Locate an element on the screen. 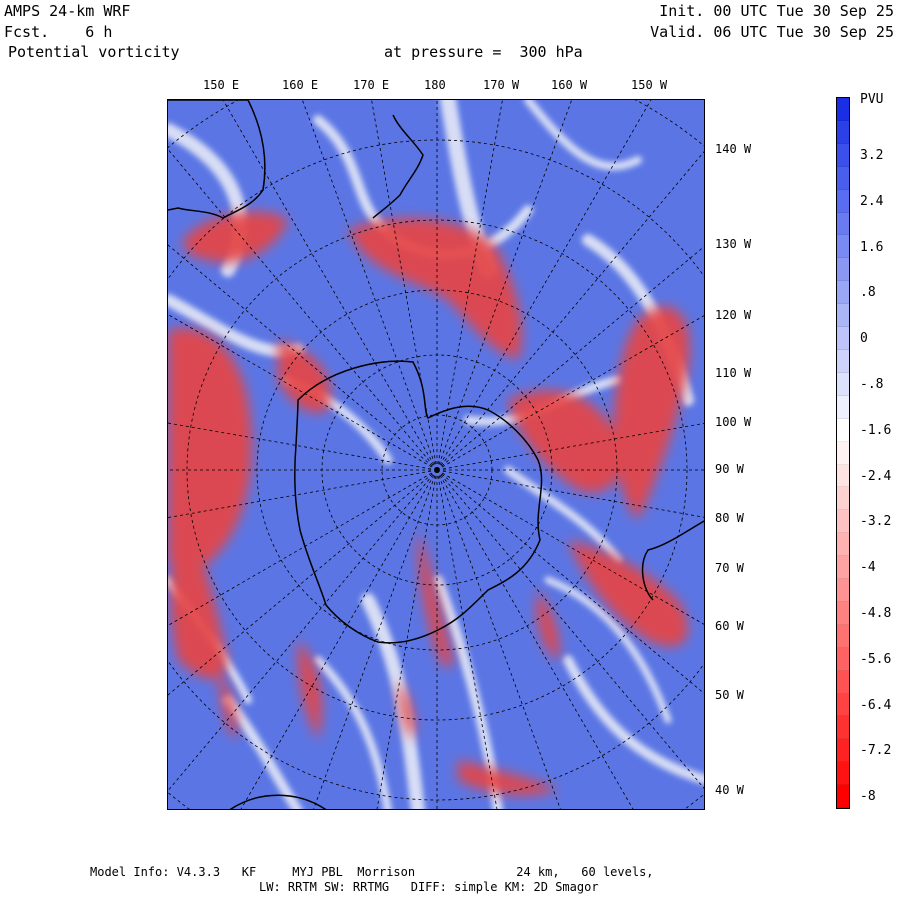  colorbar-label: 1.6 is located at coordinates (872, 247).